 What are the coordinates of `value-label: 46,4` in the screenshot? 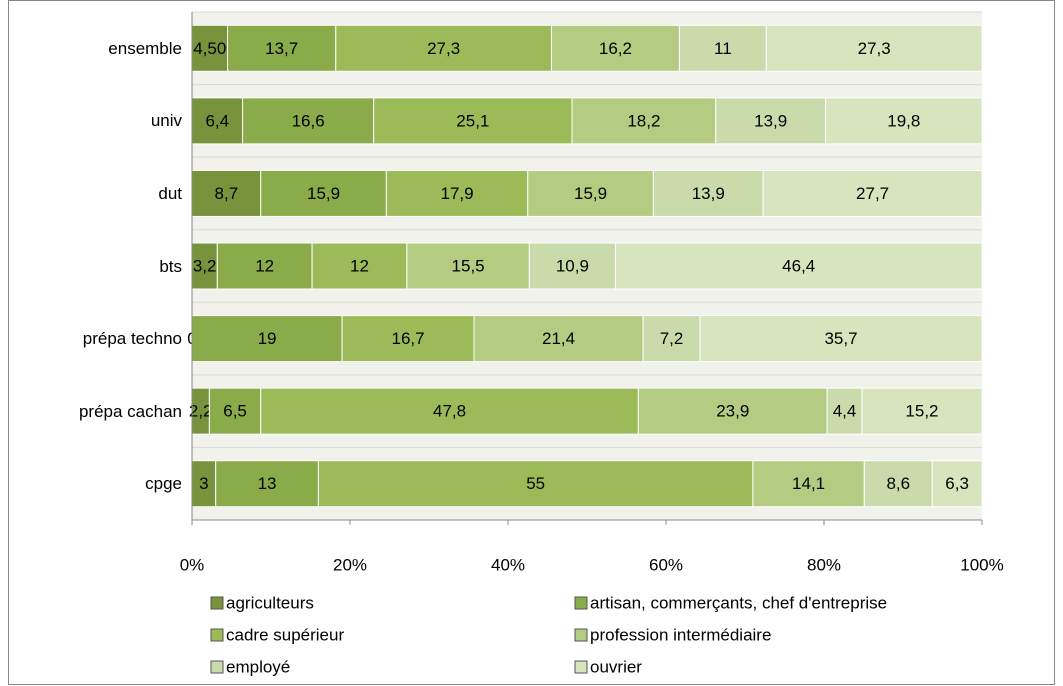 It's located at (798, 265).